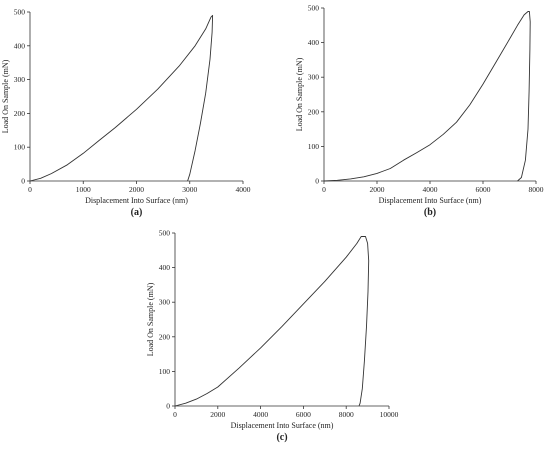 Image resolution: width=550 pixels, height=455 pixels. Describe the element at coordinates (430, 212) in the screenshot. I see `panel-label: (b)` at that location.